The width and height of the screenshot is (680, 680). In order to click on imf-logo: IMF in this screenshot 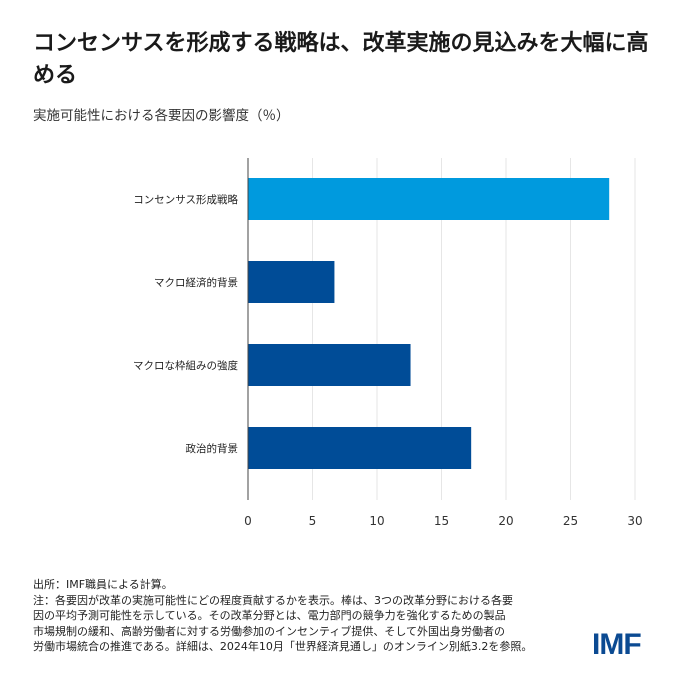, I will do `click(617, 644)`.